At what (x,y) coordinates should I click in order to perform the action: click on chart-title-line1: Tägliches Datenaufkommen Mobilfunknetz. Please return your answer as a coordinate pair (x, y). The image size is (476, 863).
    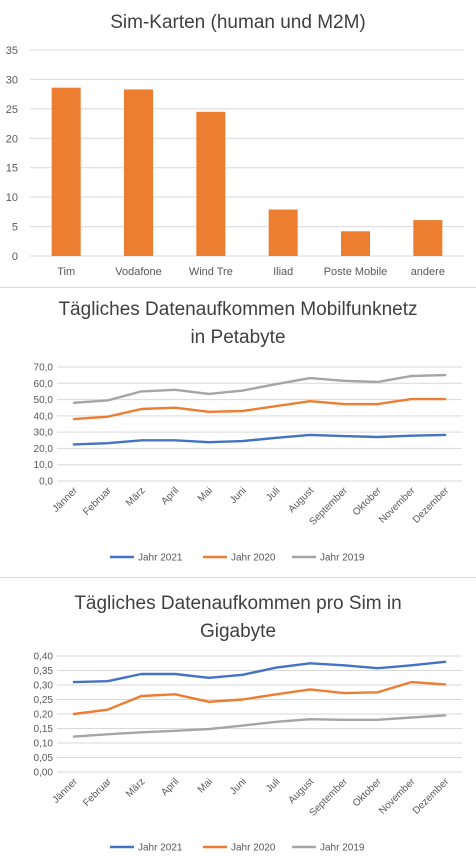
    Looking at the image, I should click on (238, 309).